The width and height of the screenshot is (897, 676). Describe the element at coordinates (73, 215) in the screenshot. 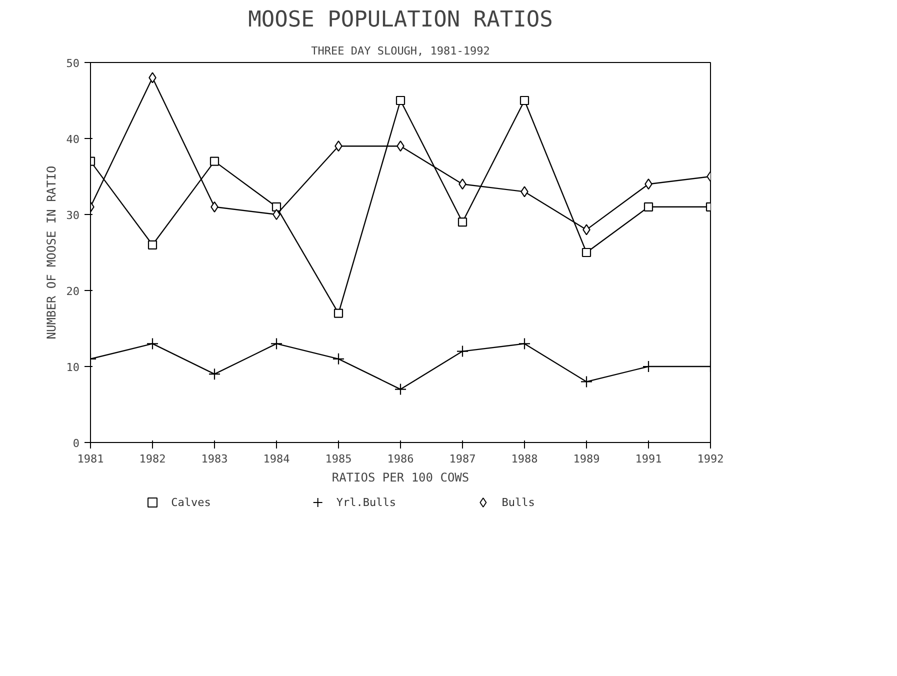

I see `y-tick-label: 30` at that location.